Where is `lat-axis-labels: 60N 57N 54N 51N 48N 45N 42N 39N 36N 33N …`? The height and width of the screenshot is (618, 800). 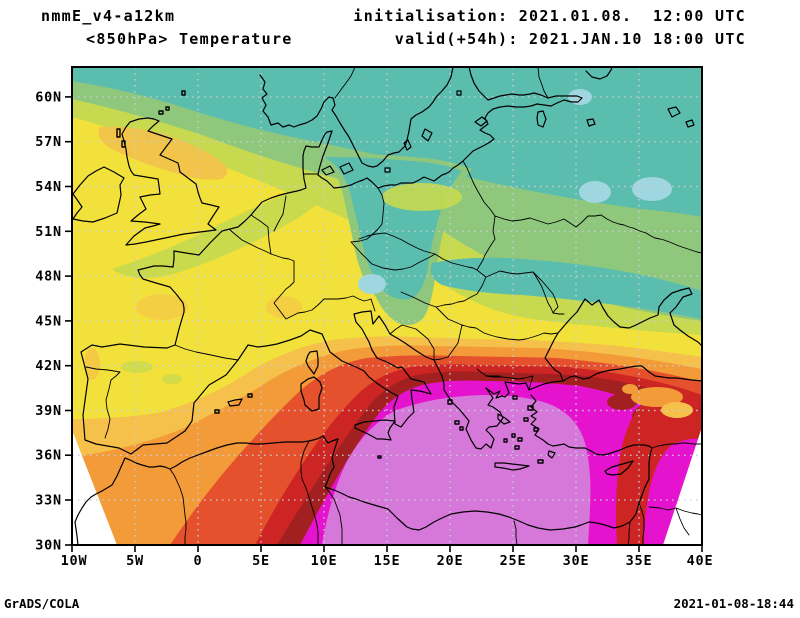 lat-axis-labels: 60N 57N 54N 51N 48N 45N 42N 39N 36N 33N … is located at coordinates (48, 321).